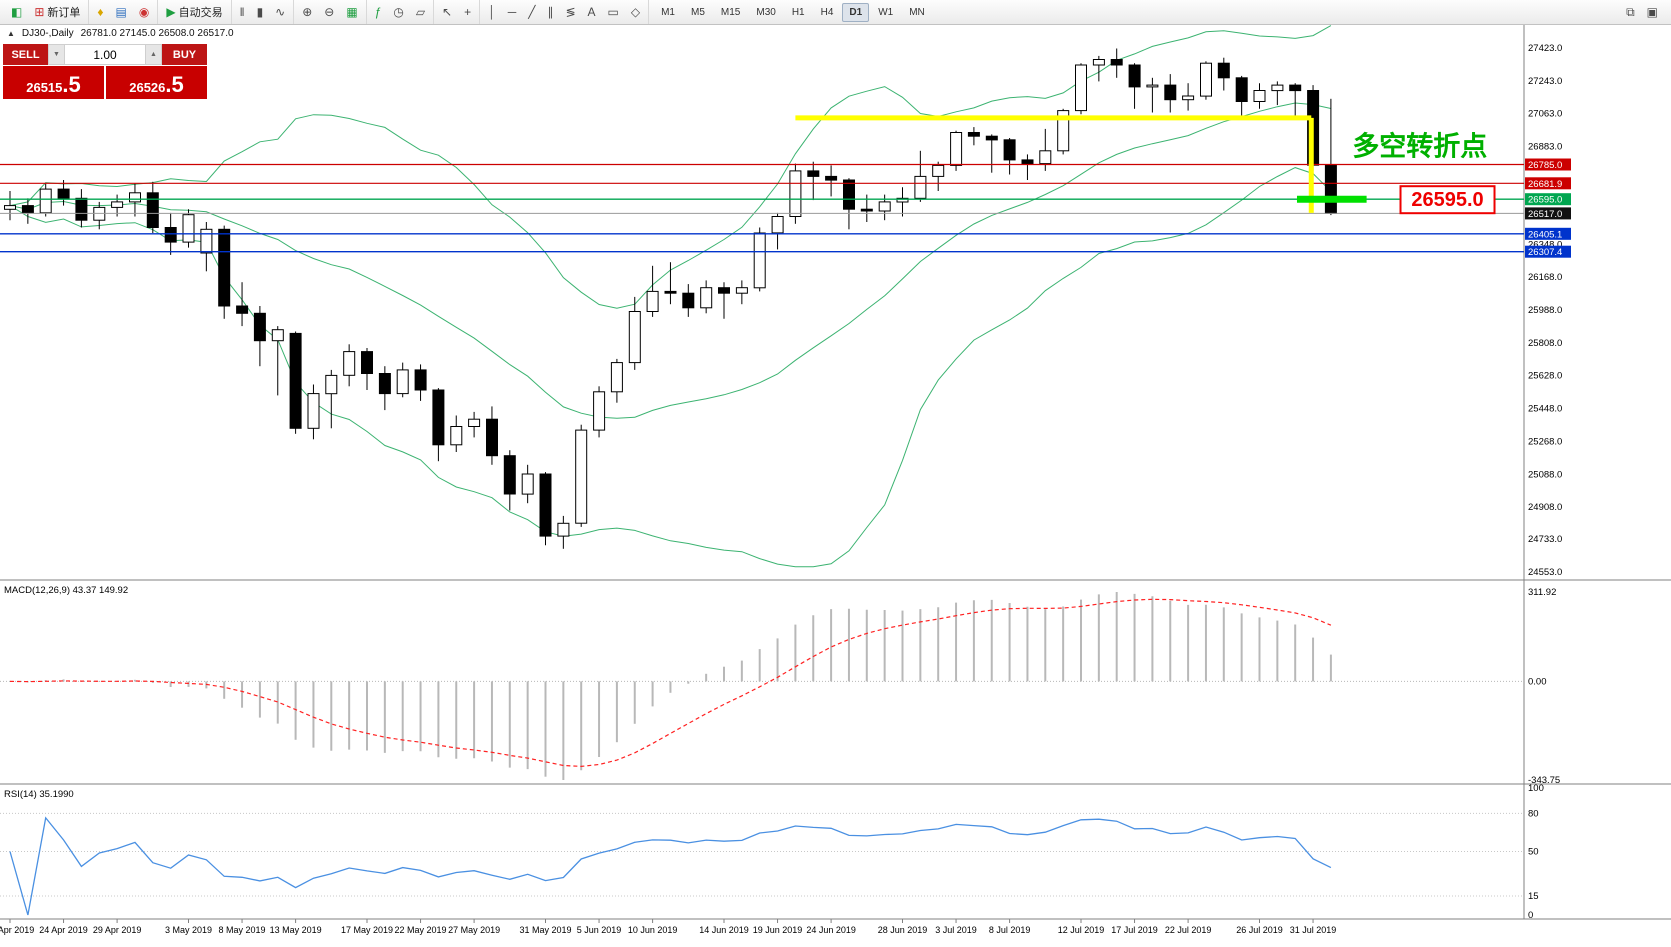 The height and width of the screenshot is (947, 1671). What do you see at coordinates (827, 12) in the screenshot?
I see `timeframe-h4-button: H4` at bounding box center [827, 12].